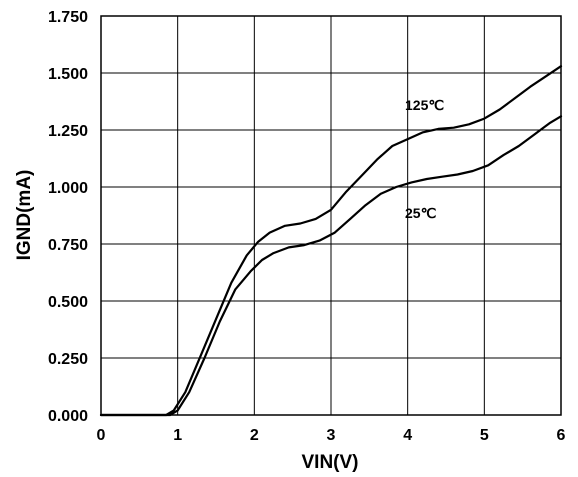 Image resolution: width=578 pixels, height=477 pixels. I want to click on x-tick-label: 3, so click(331, 435).